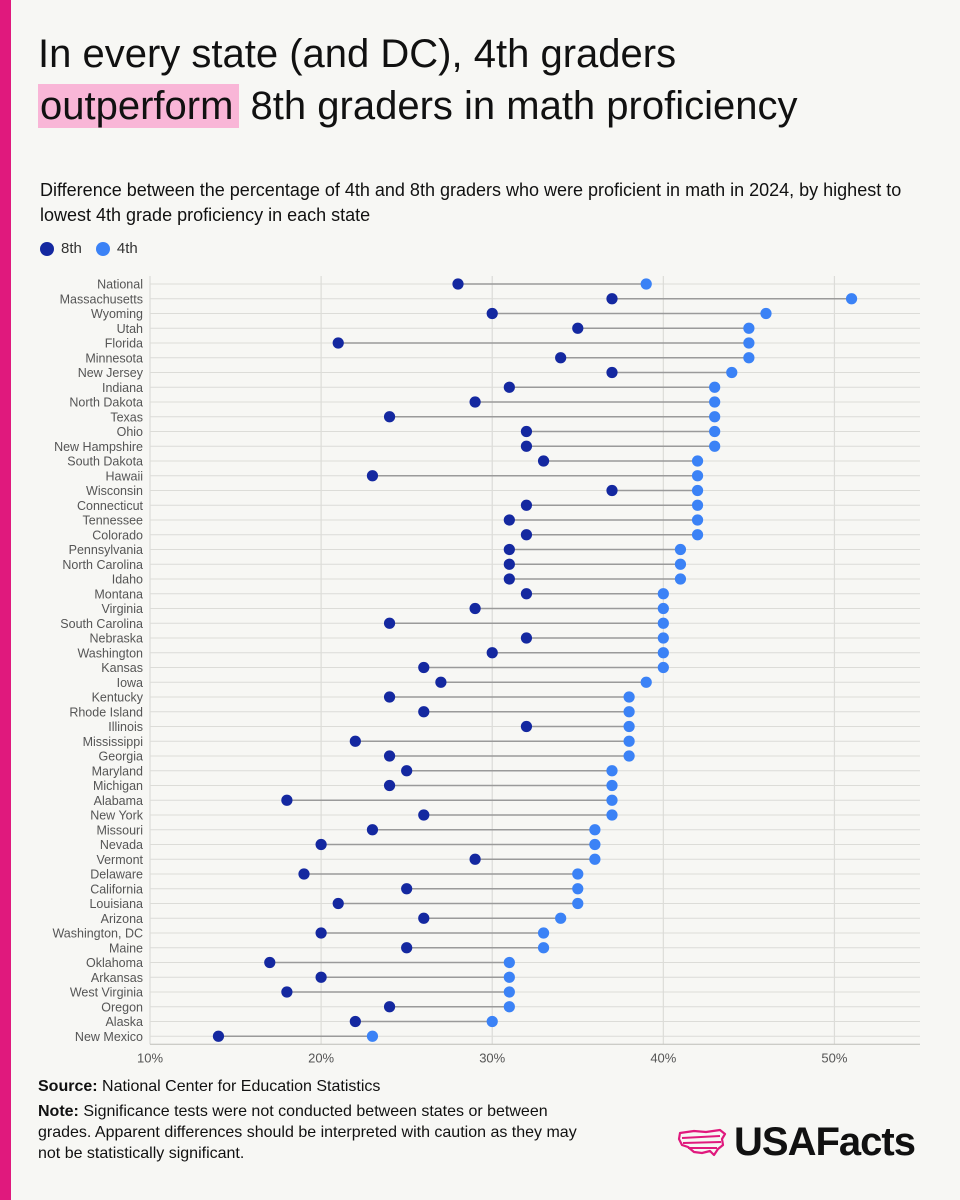  I want to click on note-label: Note:, so click(58, 1111).